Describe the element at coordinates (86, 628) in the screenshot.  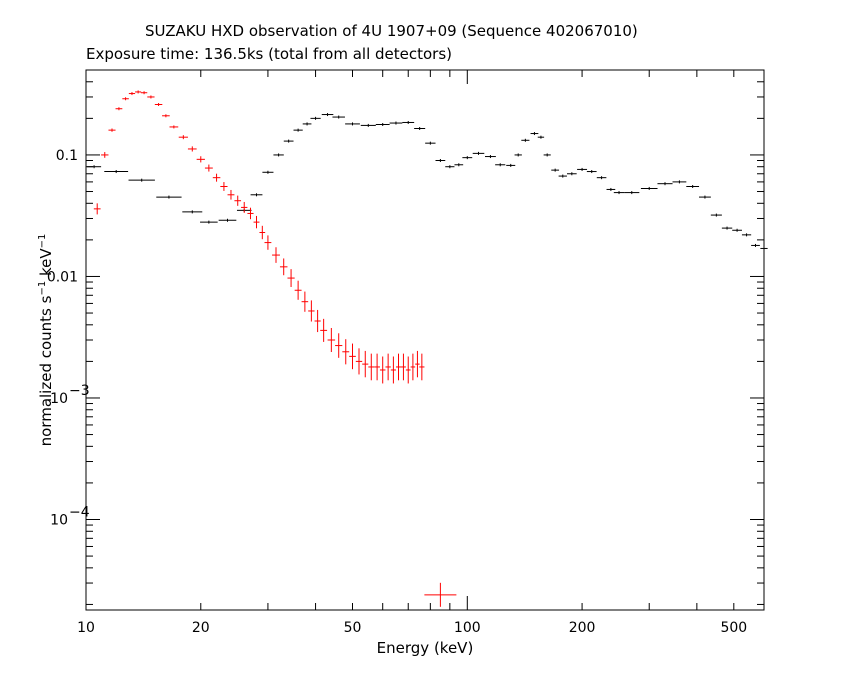
I see `x-tick-label: 10` at that location.